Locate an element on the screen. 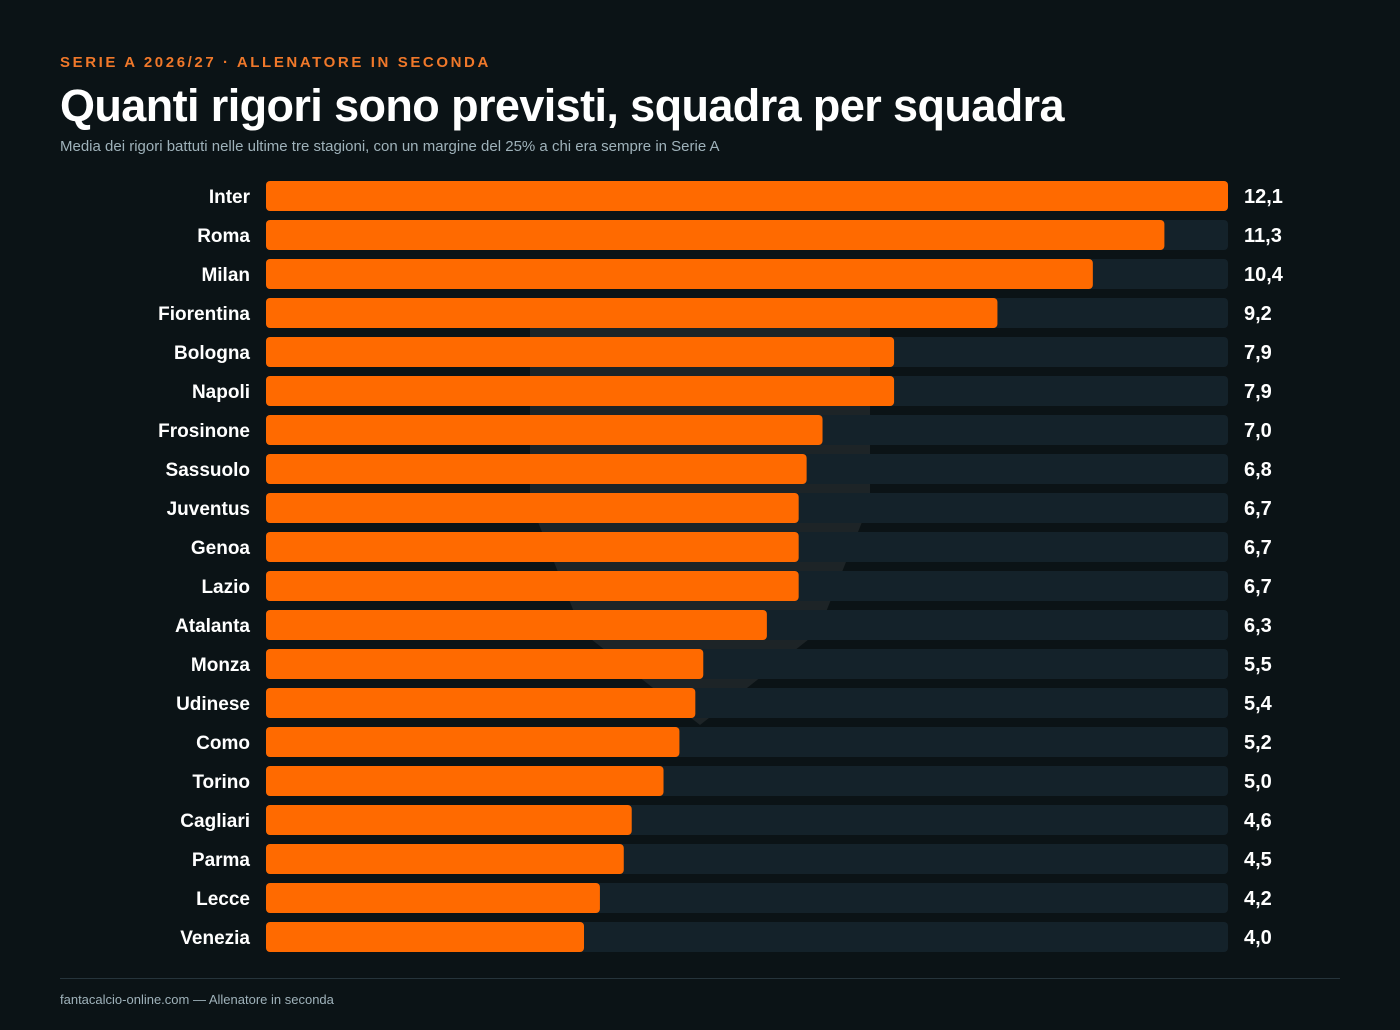 This screenshot has height=1030, width=1400. bar-como is located at coordinates (473, 742).